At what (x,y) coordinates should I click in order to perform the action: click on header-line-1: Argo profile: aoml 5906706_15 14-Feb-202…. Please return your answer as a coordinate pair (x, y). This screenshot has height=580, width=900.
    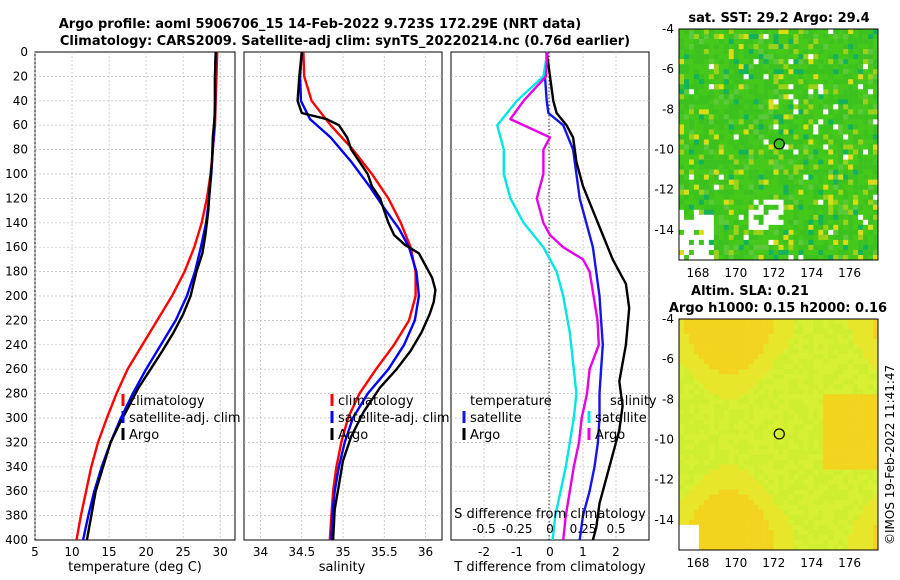
    Looking at the image, I should click on (320, 24).